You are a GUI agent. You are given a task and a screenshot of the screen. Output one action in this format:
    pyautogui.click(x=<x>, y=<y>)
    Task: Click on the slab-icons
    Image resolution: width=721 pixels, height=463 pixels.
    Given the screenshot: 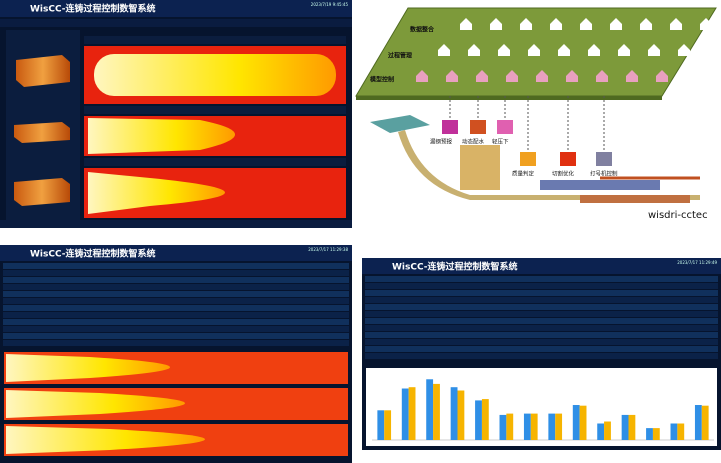 What is the action you would take?
    pyautogui.click(x=43, y=125)
    